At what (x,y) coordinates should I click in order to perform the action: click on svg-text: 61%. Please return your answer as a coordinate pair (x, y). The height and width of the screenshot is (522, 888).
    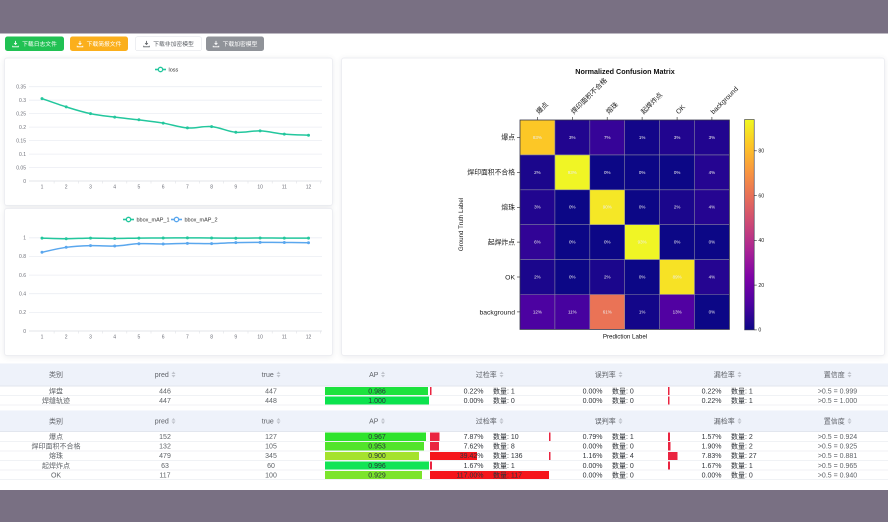
    Looking at the image, I should click on (607, 311).